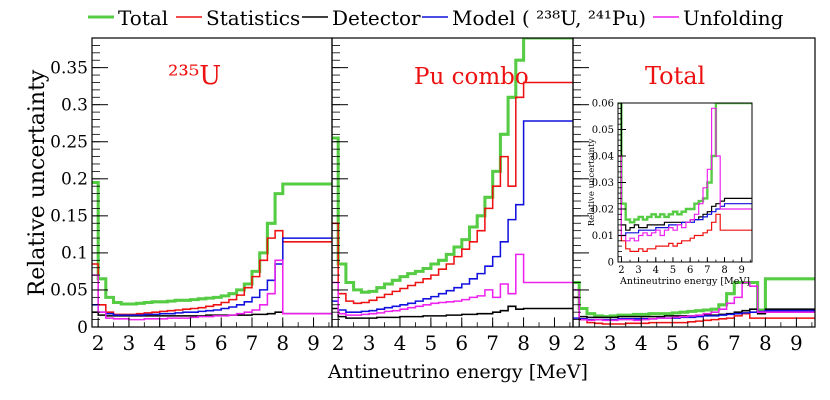  What do you see at coordinates (603, 156) in the screenshot?
I see `y-tick-label: 0.04` at bounding box center [603, 156].